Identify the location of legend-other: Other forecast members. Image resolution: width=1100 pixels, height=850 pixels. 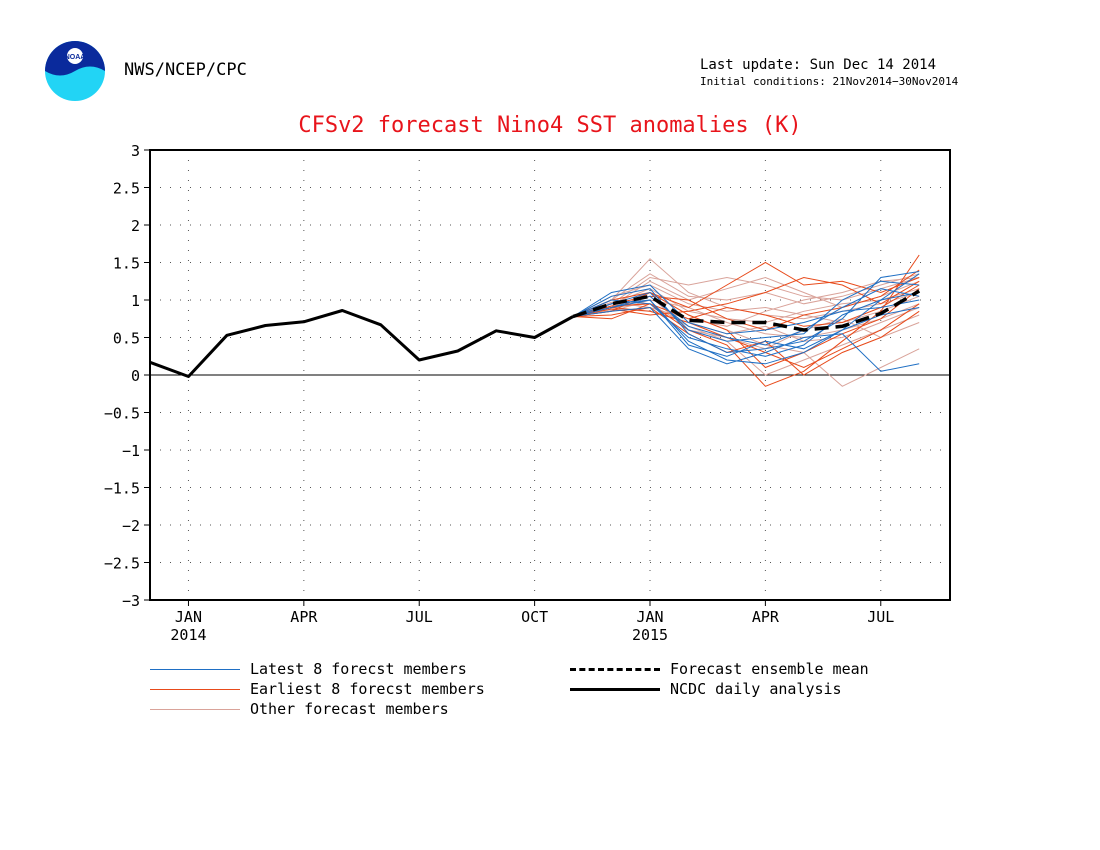
(299, 709).